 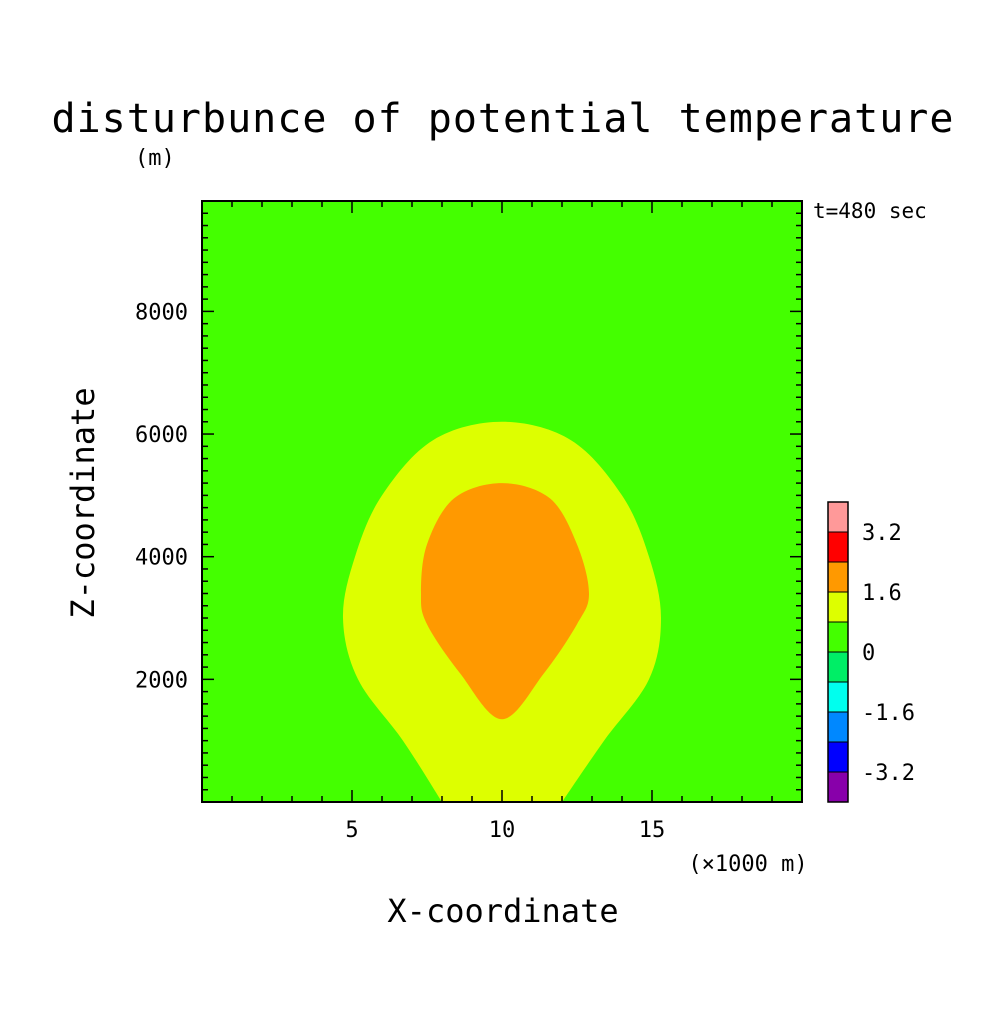 I want to click on colorbar-label: 3.2, so click(x=882, y=533).